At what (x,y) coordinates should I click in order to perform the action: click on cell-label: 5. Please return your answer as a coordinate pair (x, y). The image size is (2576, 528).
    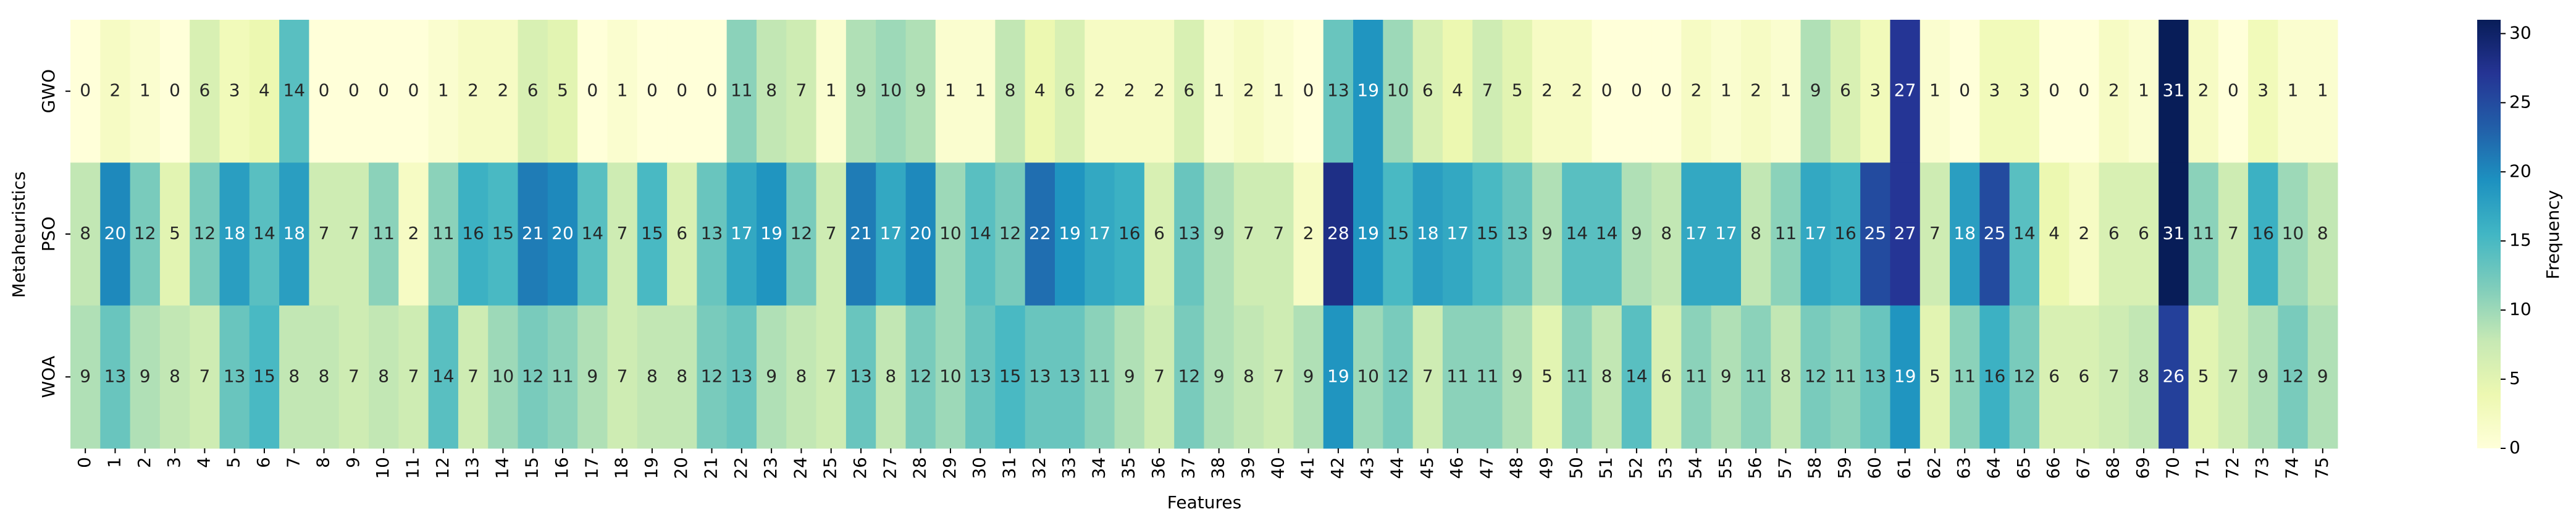
    Looking at the image, I should click on (1934, 376).